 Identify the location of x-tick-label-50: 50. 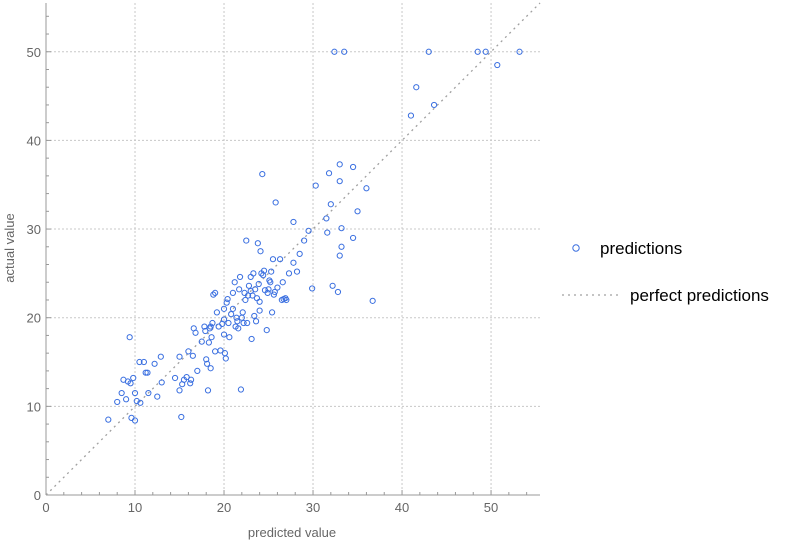
(491, 507).